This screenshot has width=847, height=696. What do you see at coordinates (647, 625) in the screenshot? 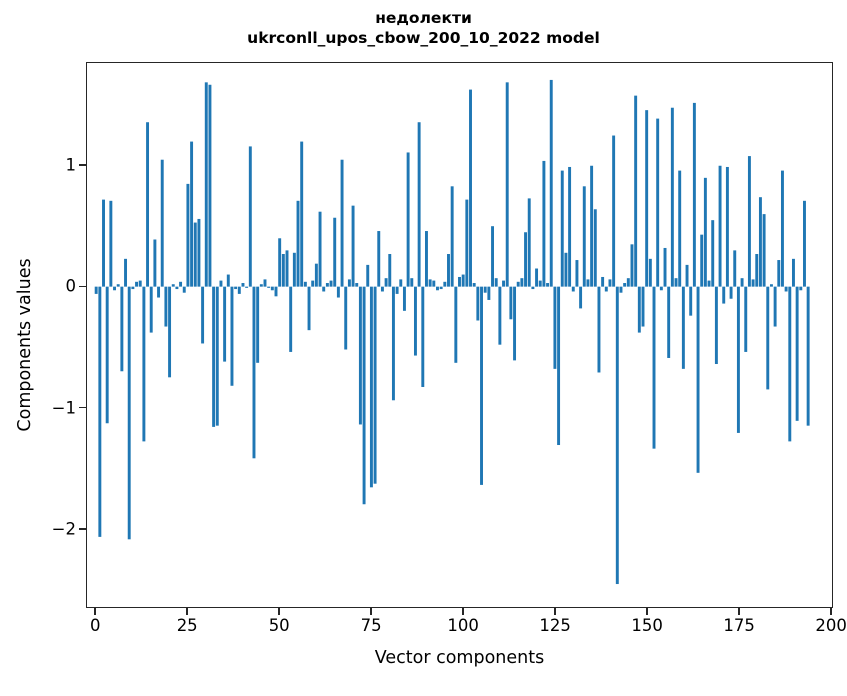
I see `x-tick-label: 150` at bounding box center [647, 625].